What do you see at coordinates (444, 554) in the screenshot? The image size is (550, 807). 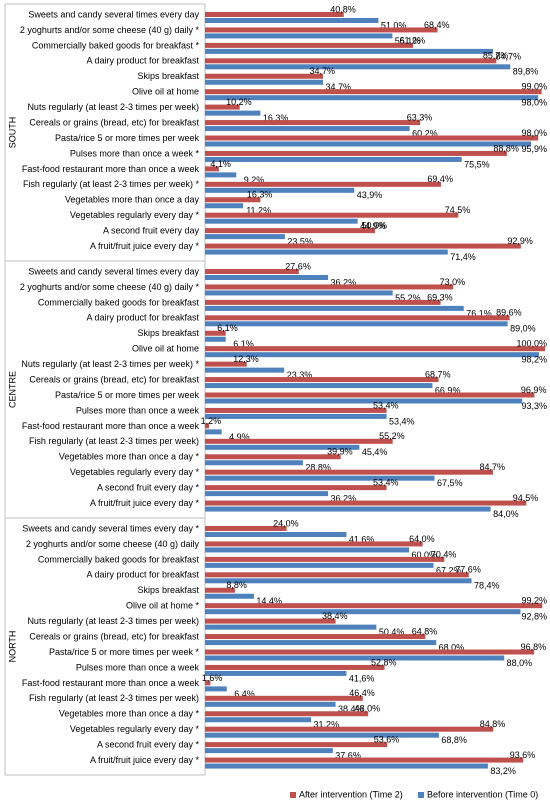 I see `value-label: 70,4%` at bounding box center [444, 554].